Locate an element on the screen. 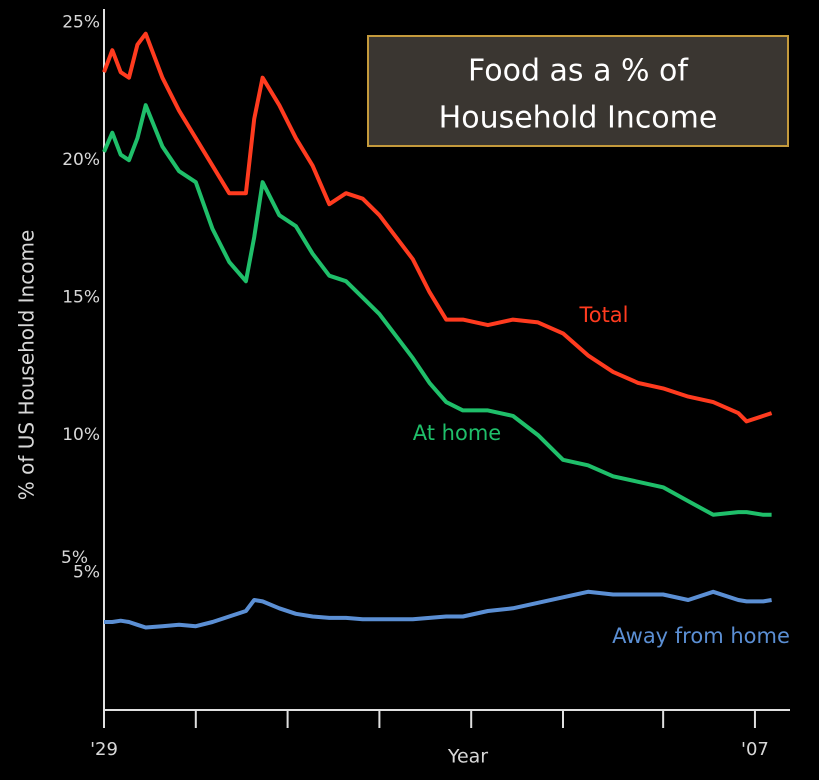 The width and height of the screenshot is (819, 780). y-tick-label: 10% is located at coordinates (81, 435).